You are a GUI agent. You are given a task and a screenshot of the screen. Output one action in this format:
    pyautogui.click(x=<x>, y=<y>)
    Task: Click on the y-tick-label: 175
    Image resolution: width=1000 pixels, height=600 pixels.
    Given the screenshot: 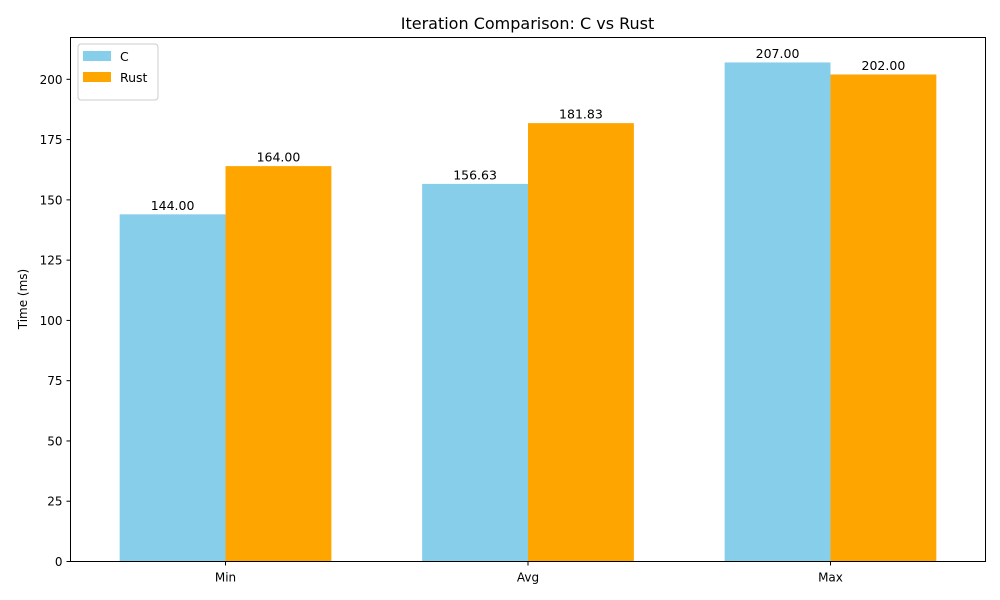 What is the action you would take?
    pyautogui.click(x=51, y=140)
    